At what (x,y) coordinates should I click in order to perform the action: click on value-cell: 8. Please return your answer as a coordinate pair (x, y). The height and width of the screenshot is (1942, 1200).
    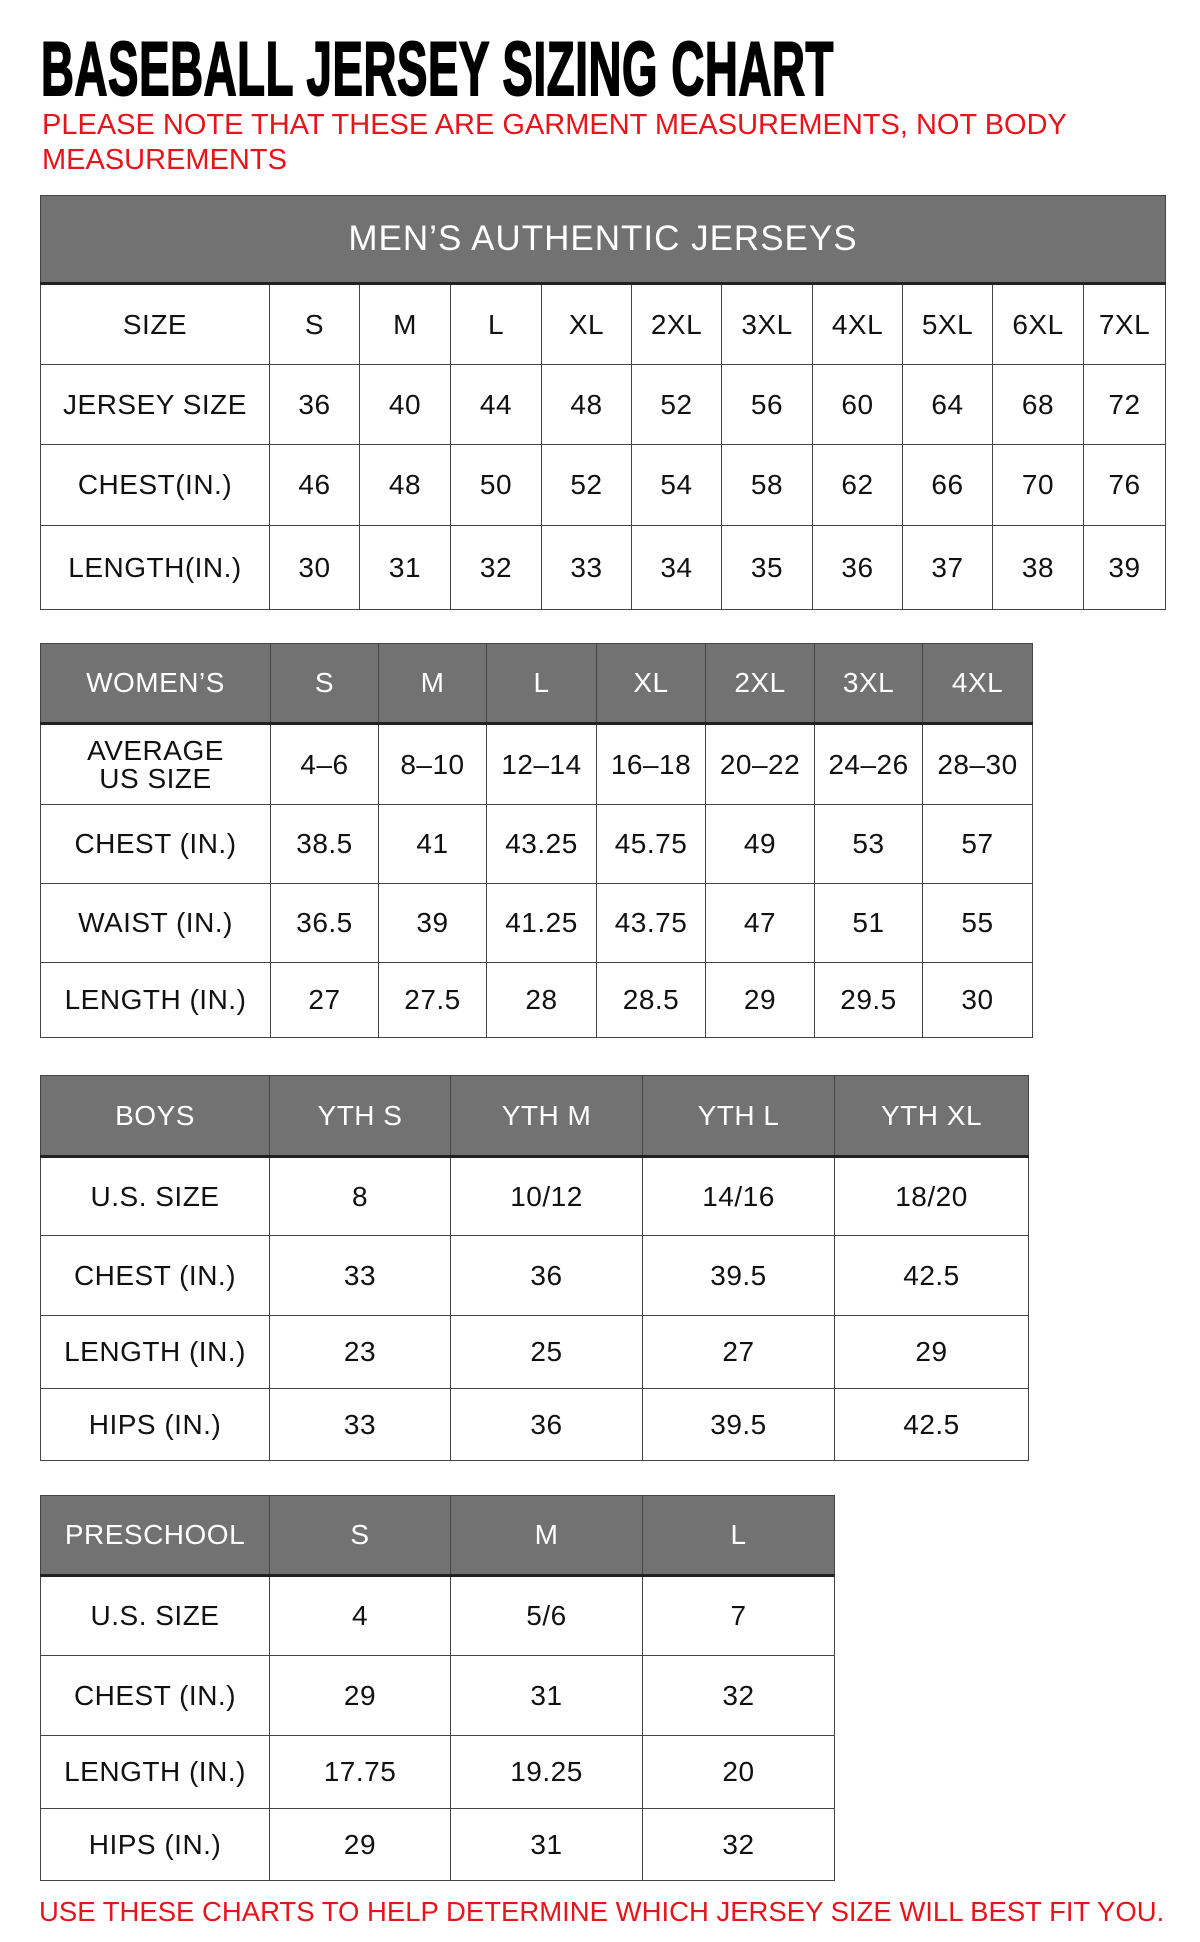
    Looking at the image, I should click on (360, 1196).